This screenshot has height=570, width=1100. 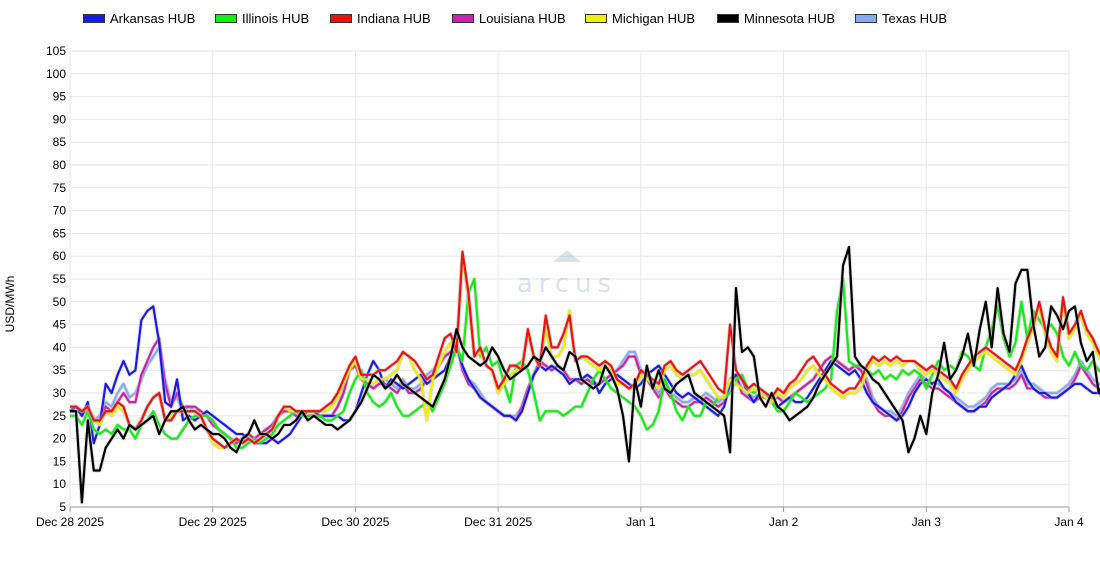 What do you see at coordinates (498, 522) in the screenshot?
I see `x-tick-label: Dec 31 2025` at bounding box center [498, 522].